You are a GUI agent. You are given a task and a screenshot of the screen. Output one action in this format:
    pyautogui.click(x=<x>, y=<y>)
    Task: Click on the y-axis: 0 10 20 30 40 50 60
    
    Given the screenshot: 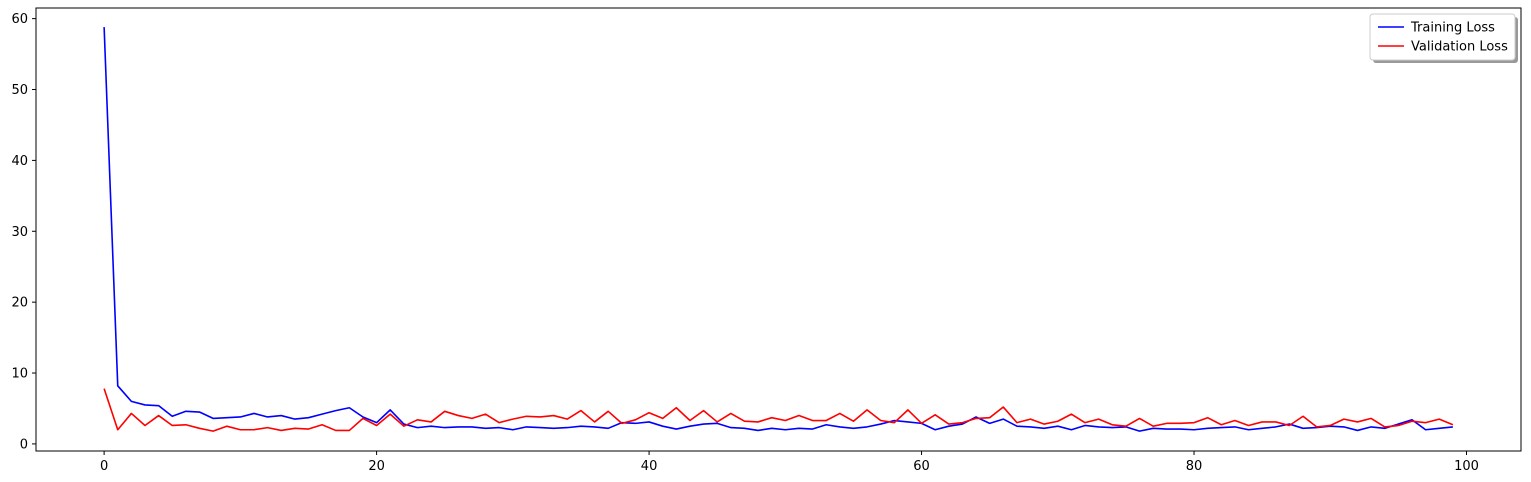 What is the action you would take?
    pyautogui.click(x=23, y=232)
    